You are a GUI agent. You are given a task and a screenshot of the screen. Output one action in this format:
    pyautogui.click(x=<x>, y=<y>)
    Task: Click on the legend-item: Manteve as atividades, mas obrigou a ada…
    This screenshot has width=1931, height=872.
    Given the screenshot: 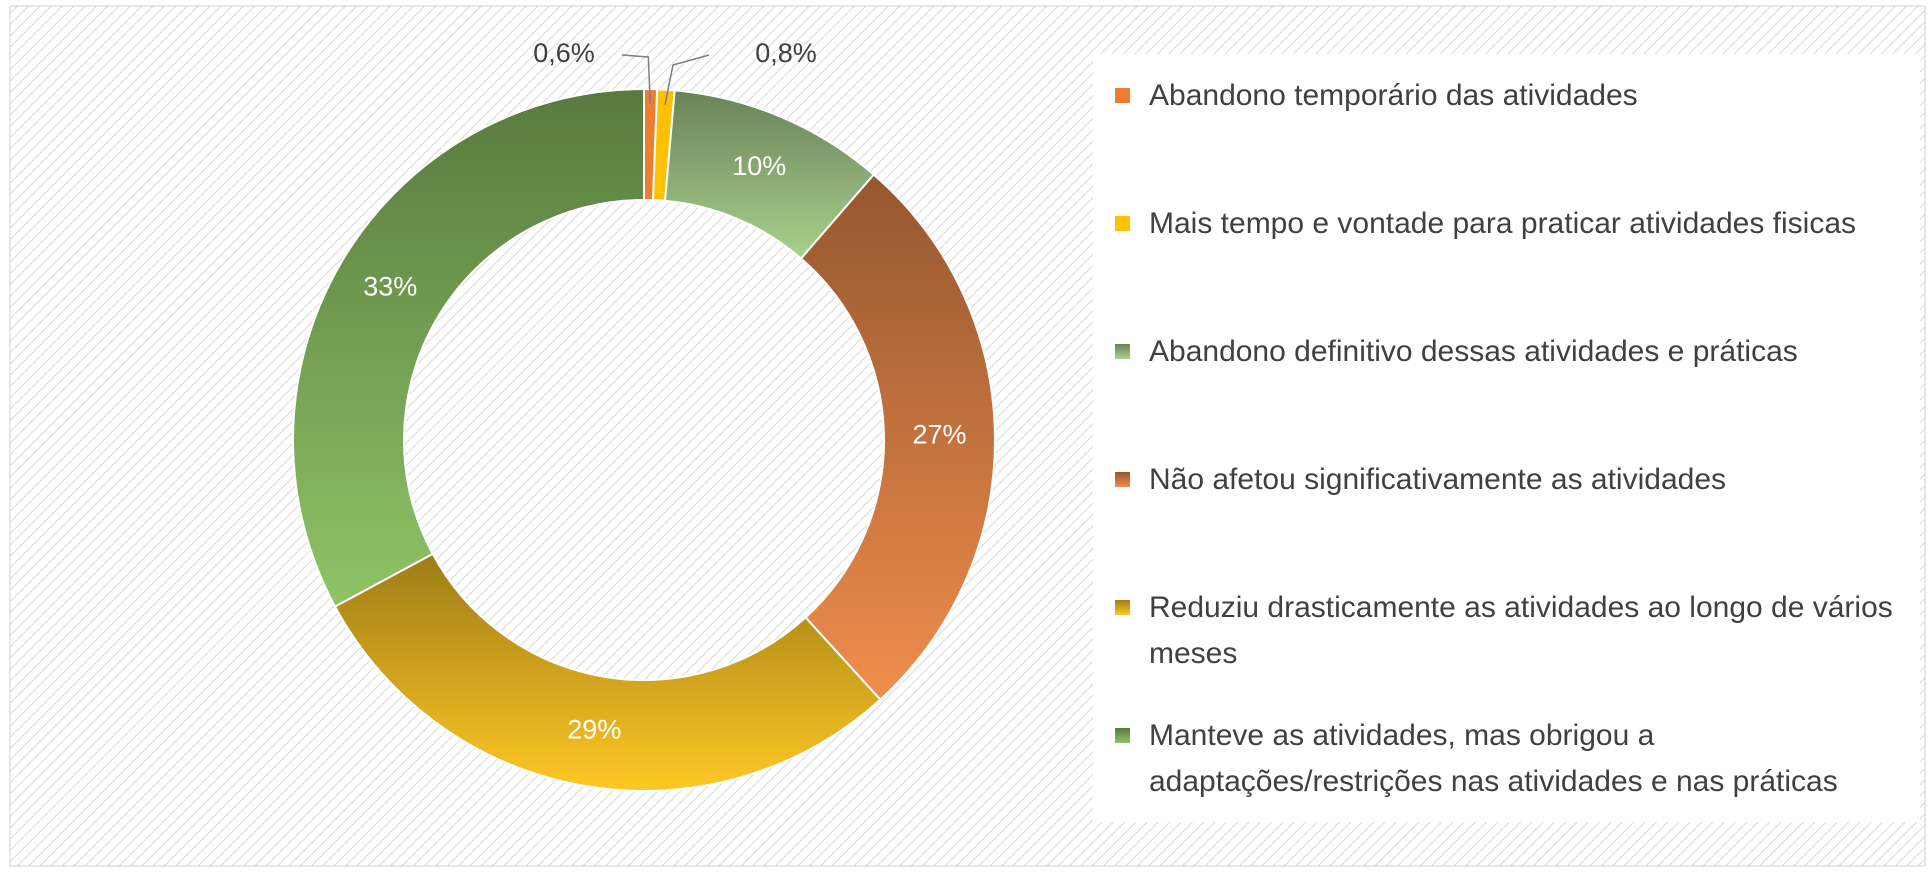 What is the action you would take?
    pyautogui.click(x=1523, y=759)
    